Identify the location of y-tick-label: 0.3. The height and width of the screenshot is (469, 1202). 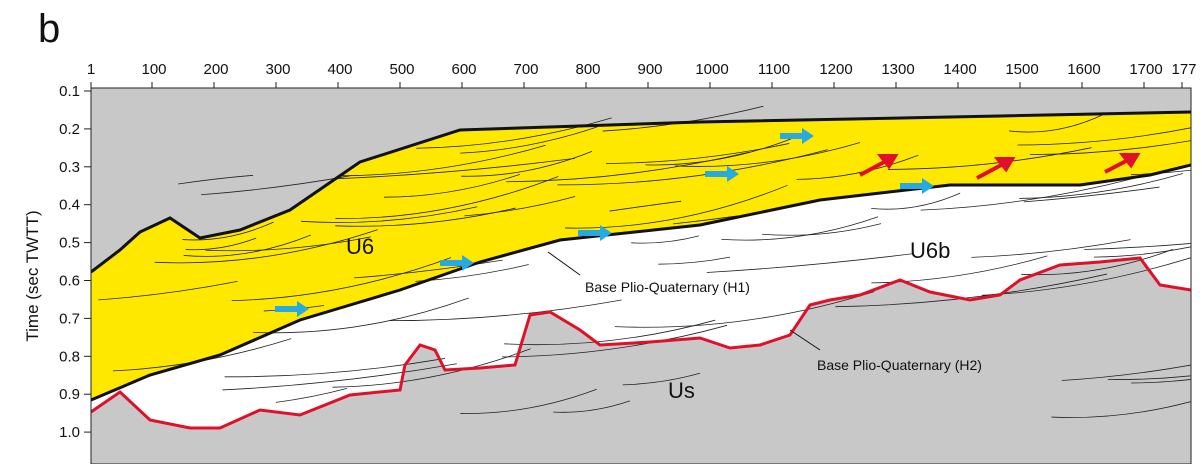
(69, 167).